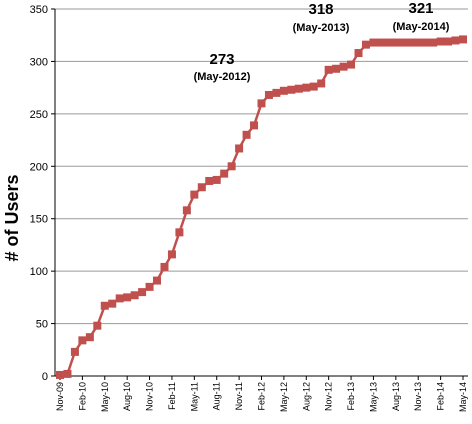 This screenshot has height=424, width=472. Describe the element at coordinates (418, 396) in the screenshot. I see `x-tick-label-Nov-13: Nov-13` at that location.